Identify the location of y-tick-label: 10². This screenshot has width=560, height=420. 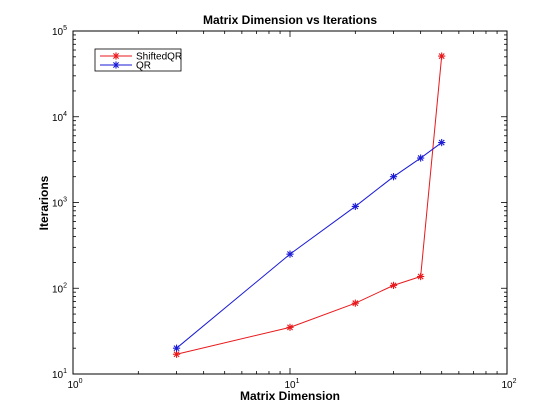
(59, 288).